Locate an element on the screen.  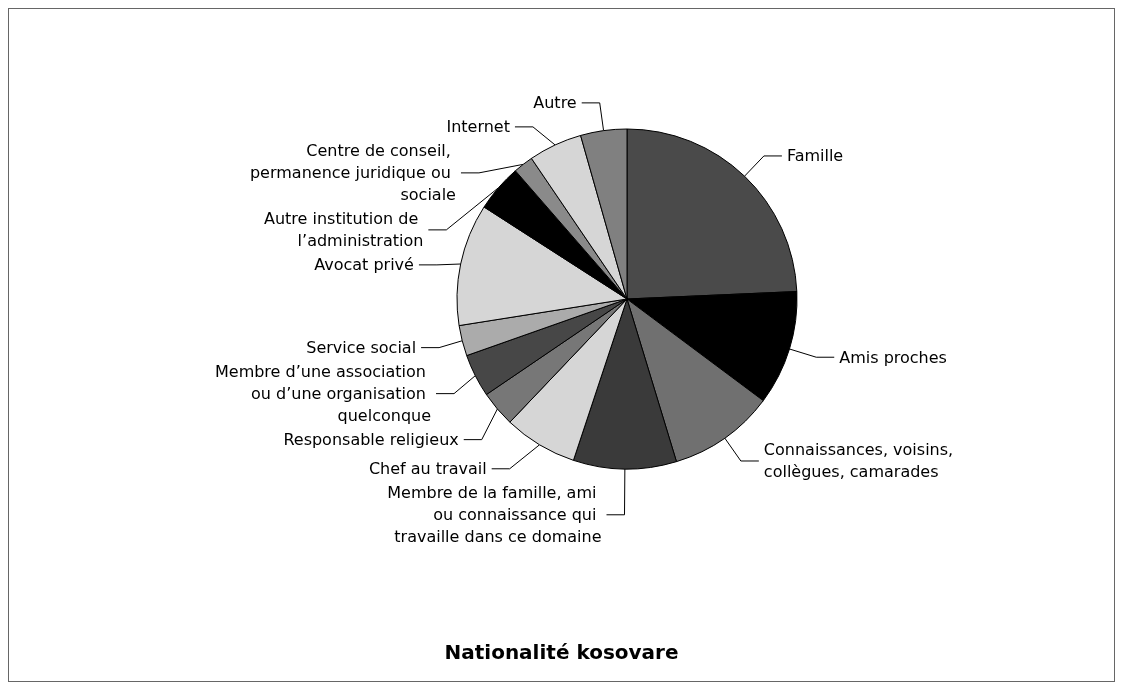
slice-label: Avocat privé is located at coordinates (364, 265).